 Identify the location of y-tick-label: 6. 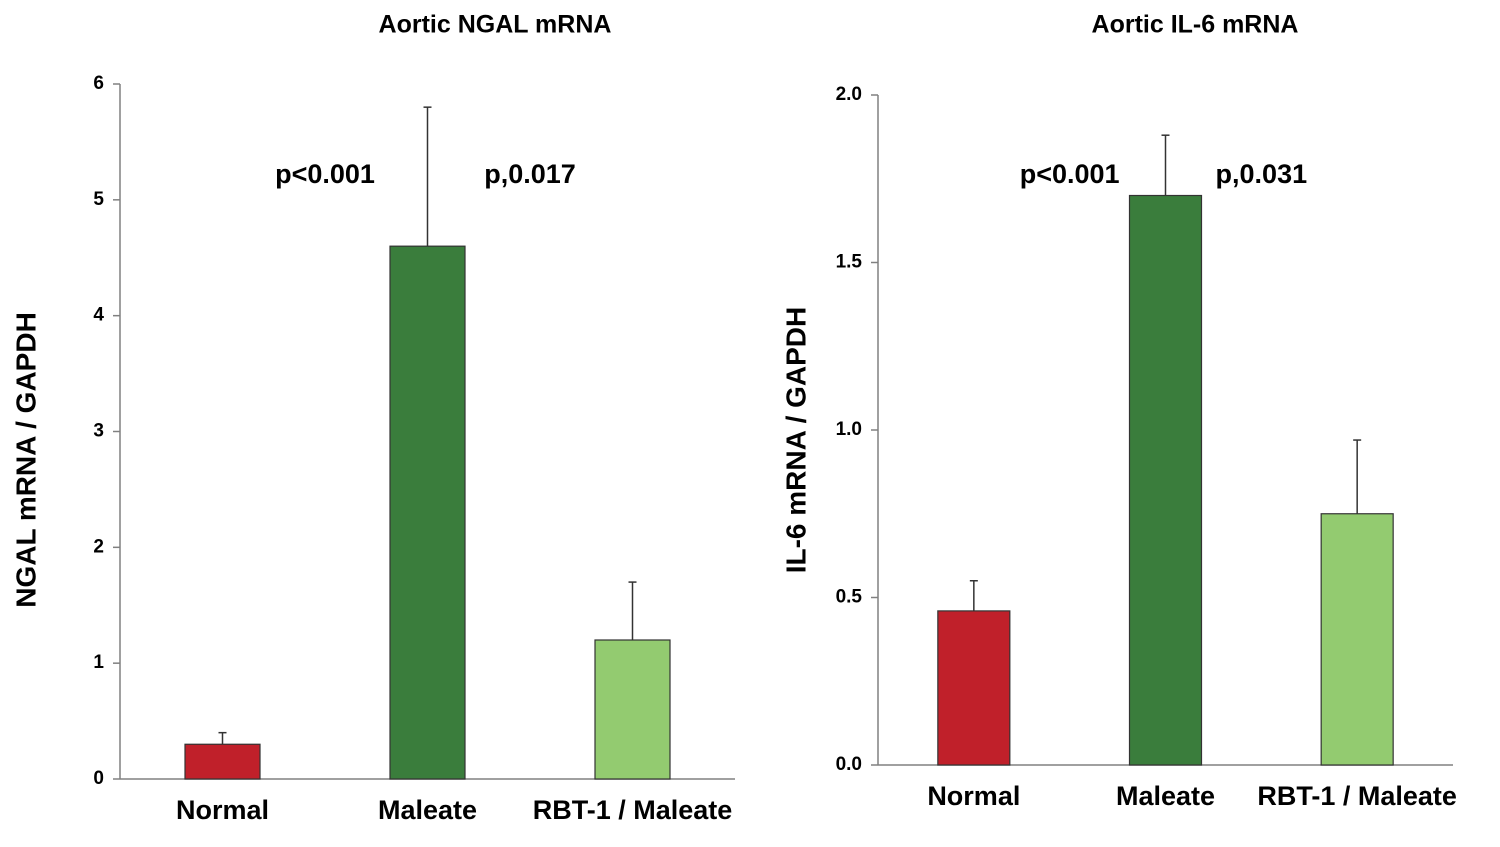
(98, 83).